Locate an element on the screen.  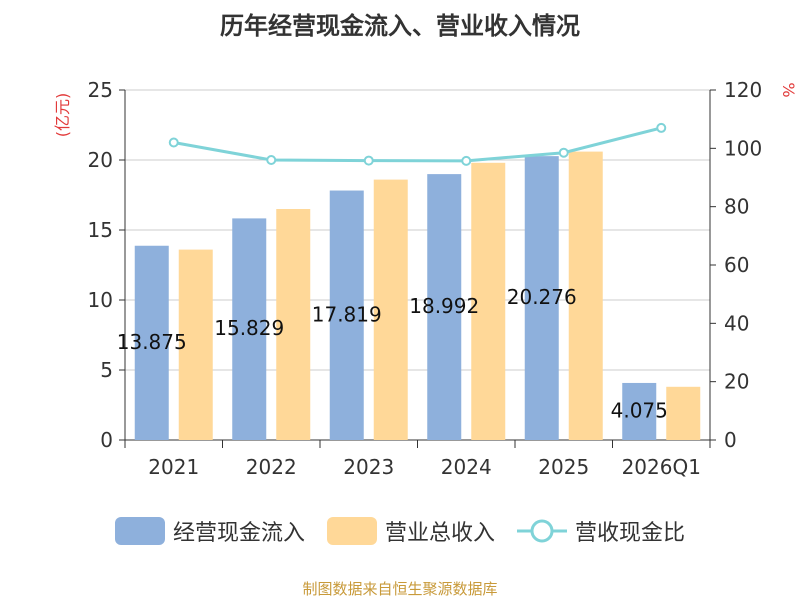
legend-label-ratio: 营收现金比 is located at coordinates (630, 533).